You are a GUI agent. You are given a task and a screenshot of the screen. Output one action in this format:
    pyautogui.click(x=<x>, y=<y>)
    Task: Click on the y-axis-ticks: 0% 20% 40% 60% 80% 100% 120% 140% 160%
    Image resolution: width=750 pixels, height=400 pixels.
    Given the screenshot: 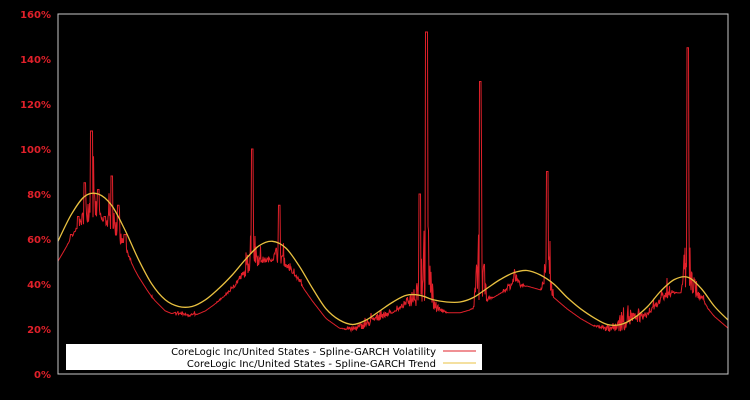 What is the action you would take?
    pyautogui.click(x=35, y=195)
    